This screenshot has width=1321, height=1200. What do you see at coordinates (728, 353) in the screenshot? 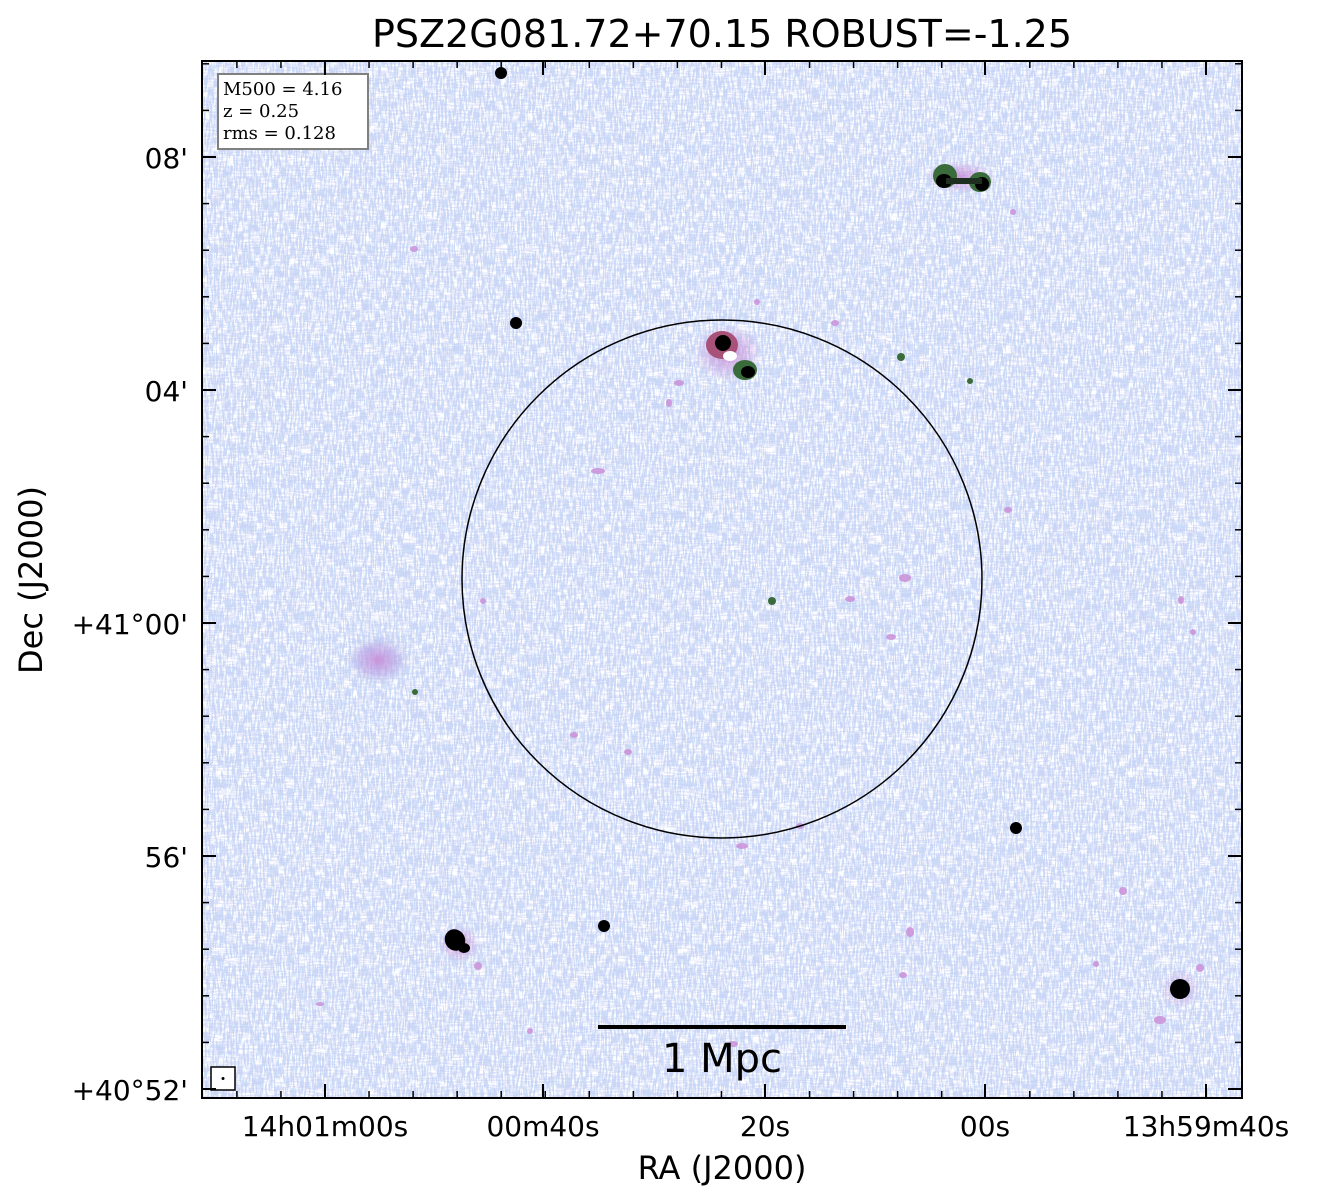
I see `extended-source-cluster-center` at bounding box center [728, 353].